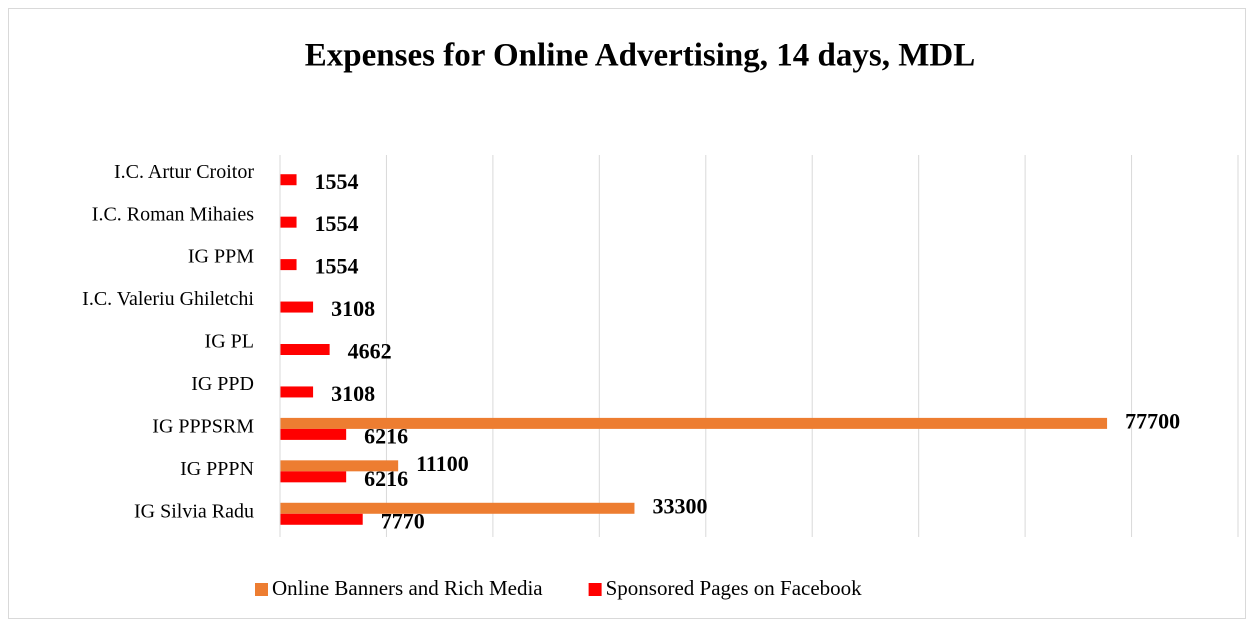 Image resolution: width=1255 pixels, height=621 pixels. I want to click on y-tick-label: IG PPPSRM, so click(203, 426).